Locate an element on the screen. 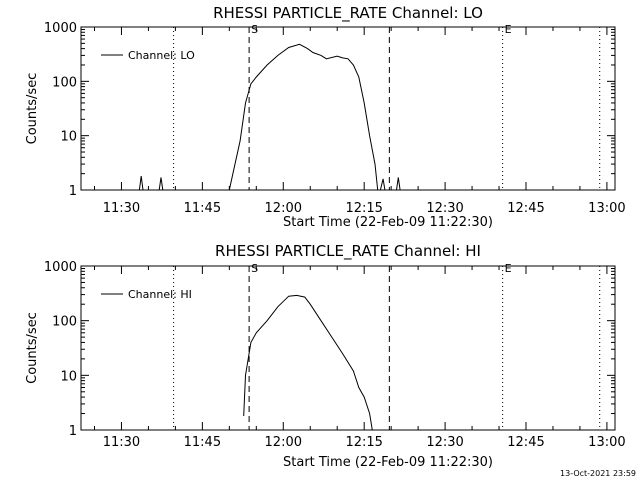 This screenshot has height=480, width=640. chart-title: RHESSI PARTICLE_RATE Channel: HI is located at coordinates (348, 251).